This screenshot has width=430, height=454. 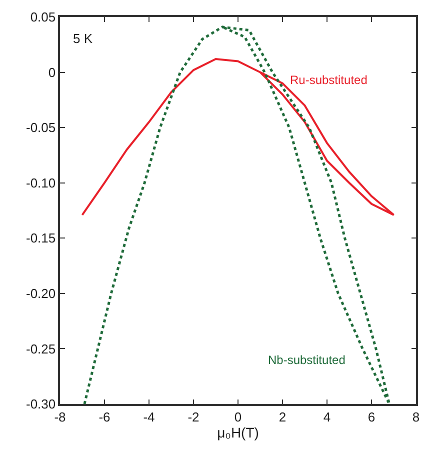 What do you see at coordinates (329, 80) in the screenshot?
I see `series-label: Ru-substituted` at bounding box center [329, 80].